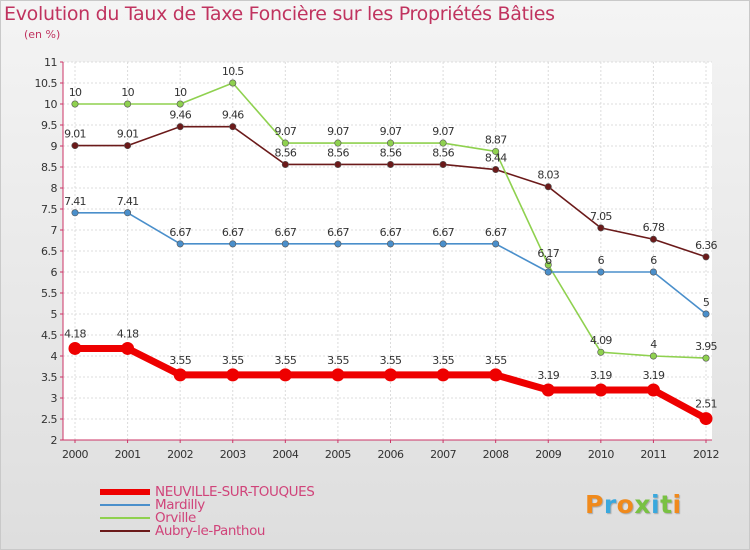  What do you see at coordinates (601, 454) in the screenshot?
I see `x-tick-label: 2010` at bounding box center [601, 454].